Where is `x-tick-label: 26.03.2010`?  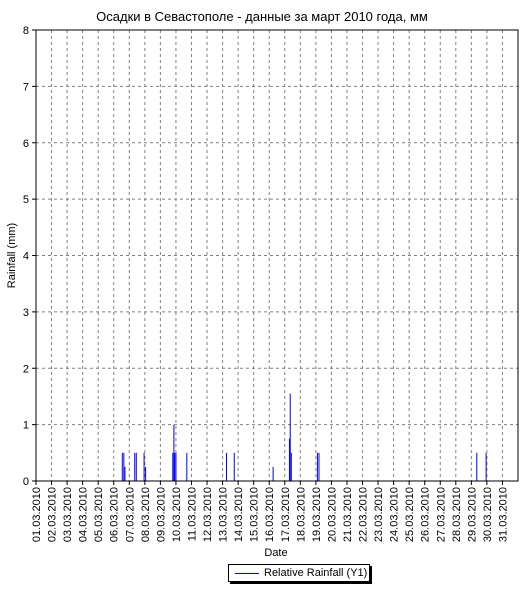 x-tick-label: 26.03.2010 is located at coordinates (426, 514).